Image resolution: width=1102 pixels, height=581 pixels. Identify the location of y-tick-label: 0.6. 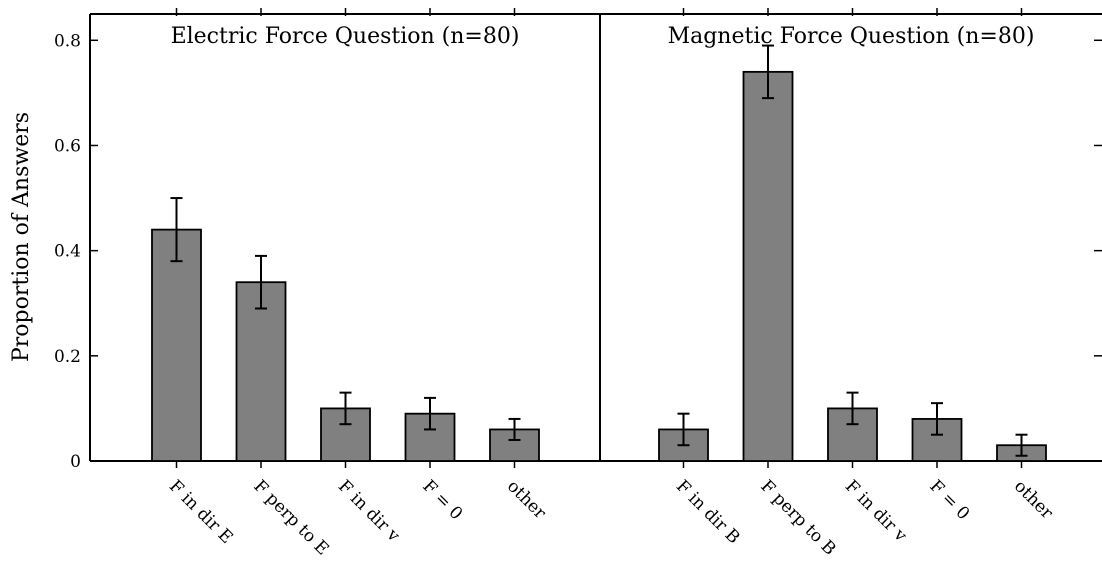
(67, 146).